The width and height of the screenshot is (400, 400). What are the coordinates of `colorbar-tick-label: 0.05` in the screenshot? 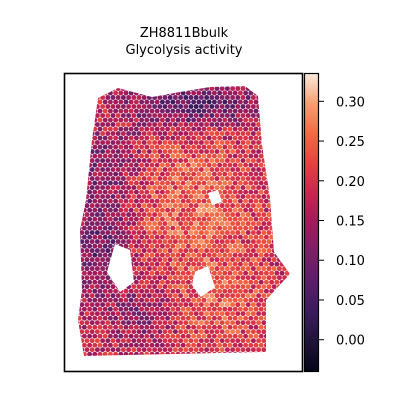 It's located at (350, 301).